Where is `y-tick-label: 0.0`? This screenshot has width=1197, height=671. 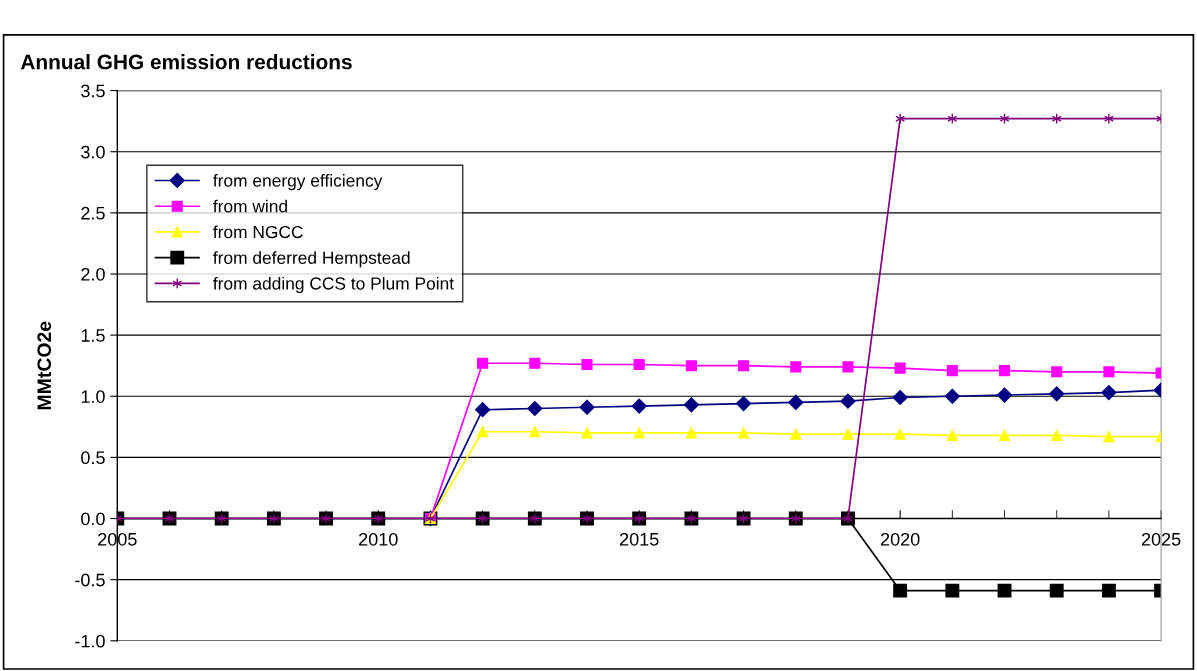
y-tick-label: 0.0 is located at coordinates (93, 519).